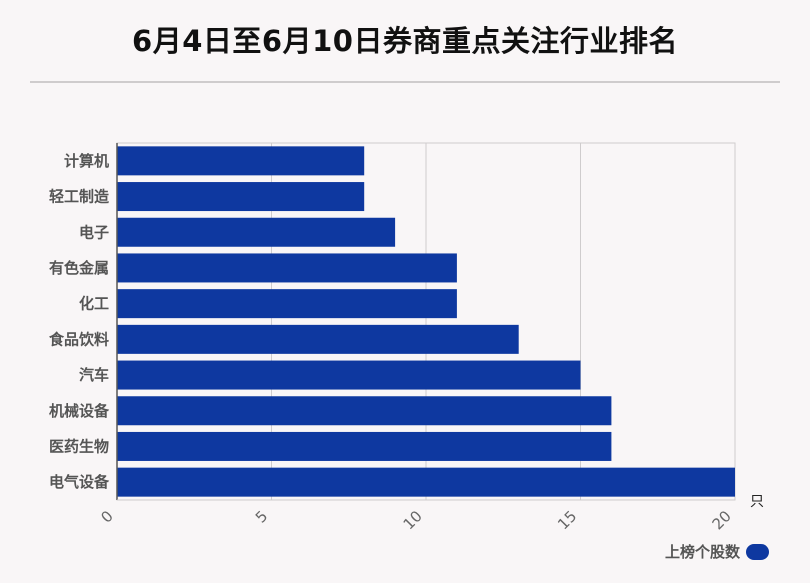  I want to click on category-label: 电气设备, so click(79, 482).